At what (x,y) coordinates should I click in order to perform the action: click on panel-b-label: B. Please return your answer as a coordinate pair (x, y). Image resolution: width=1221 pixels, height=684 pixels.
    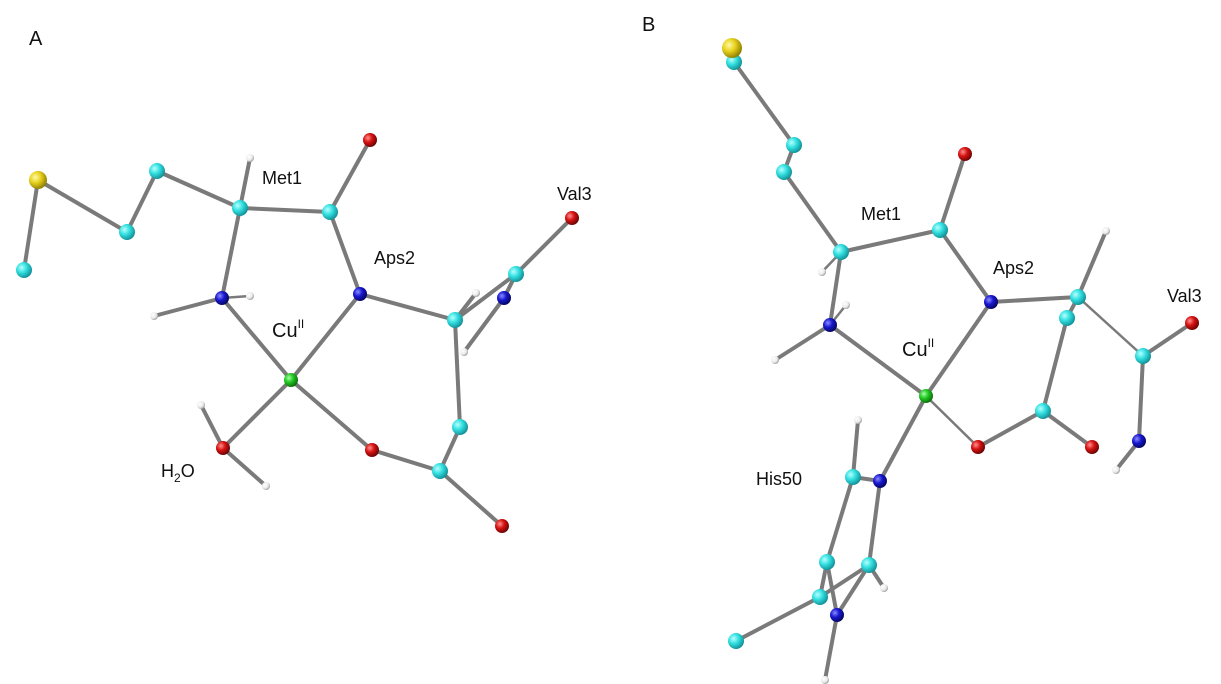
    Looking at the image, I should click on (648, 25).